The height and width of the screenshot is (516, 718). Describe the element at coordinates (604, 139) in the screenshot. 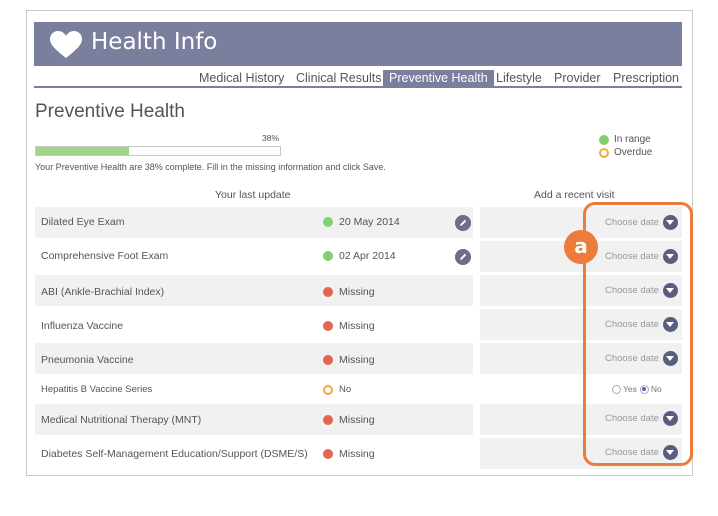

I see `in-range-swatch` at that location.